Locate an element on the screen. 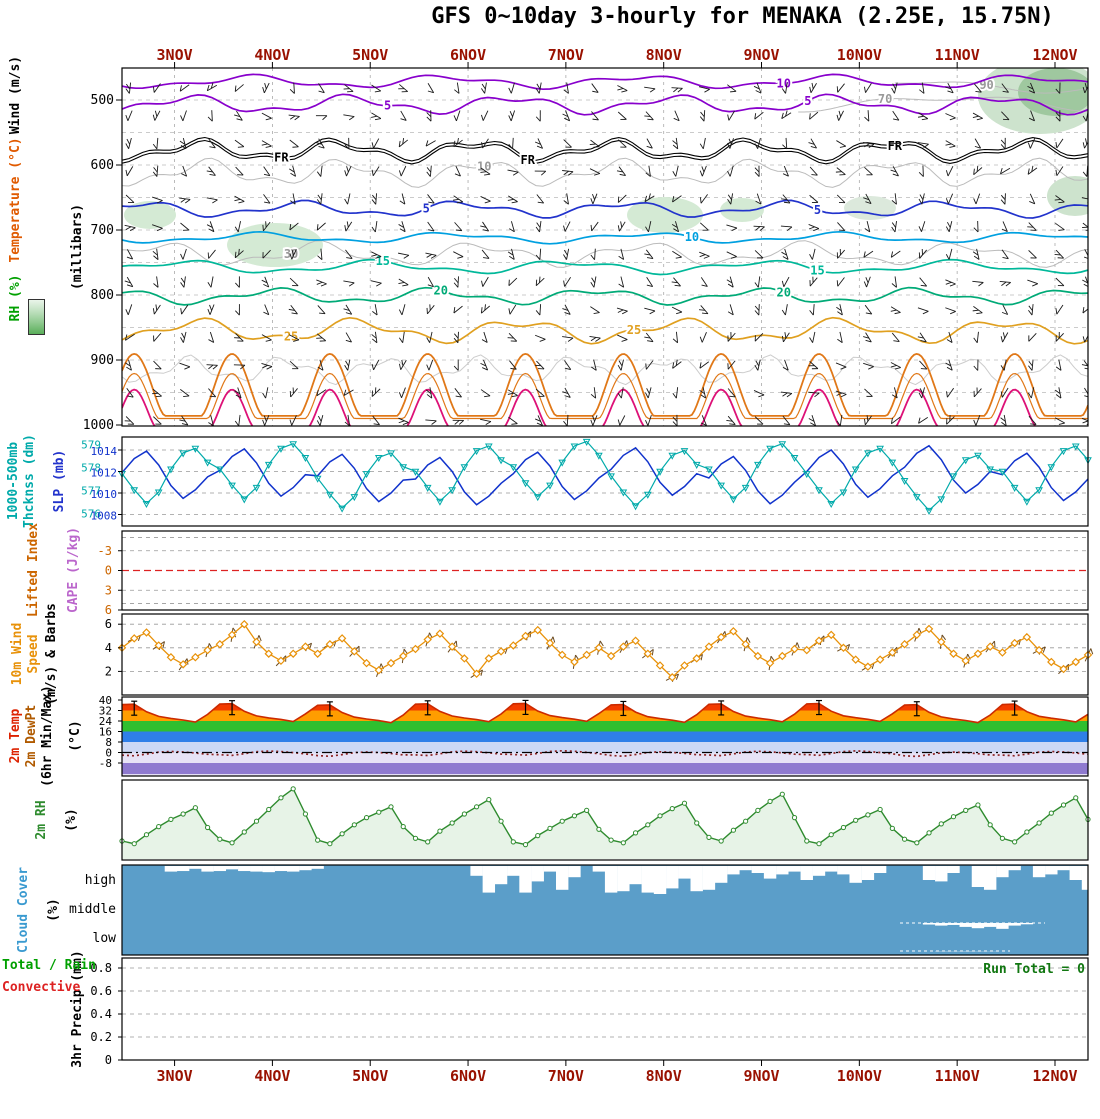 Image resolution: width=1100 pixels, height=1119 pixels. cloud-row-label-high: high is located at coordinates (89, 880).